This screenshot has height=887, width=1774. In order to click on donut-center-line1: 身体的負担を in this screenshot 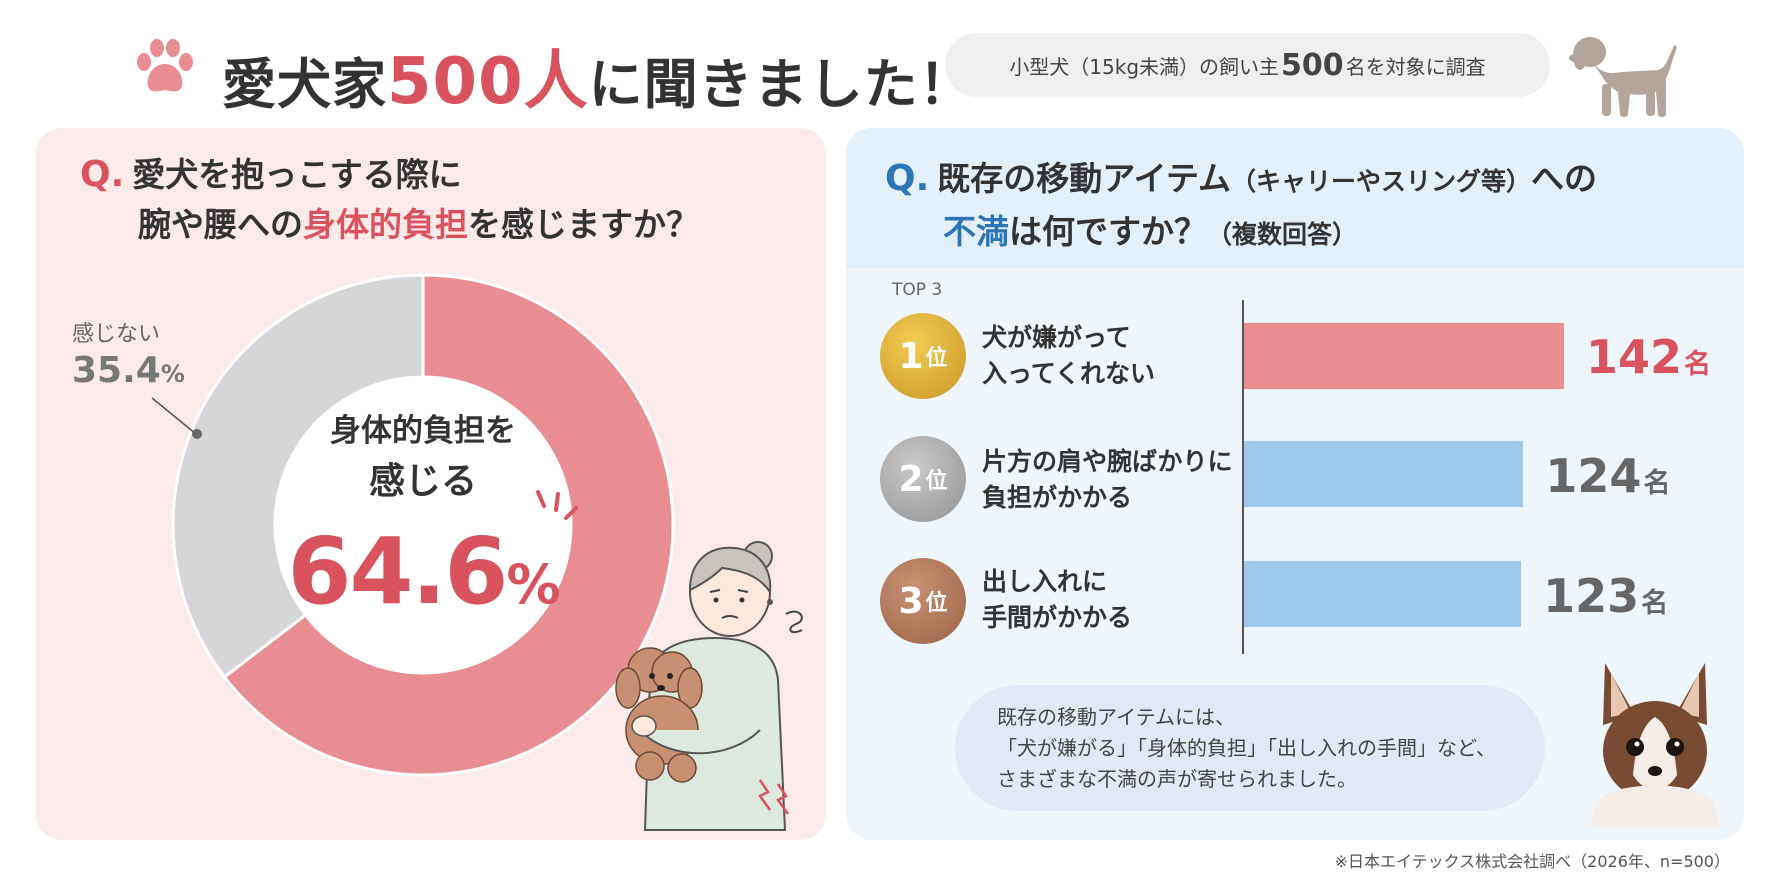, I will do `click(423, 431)`.